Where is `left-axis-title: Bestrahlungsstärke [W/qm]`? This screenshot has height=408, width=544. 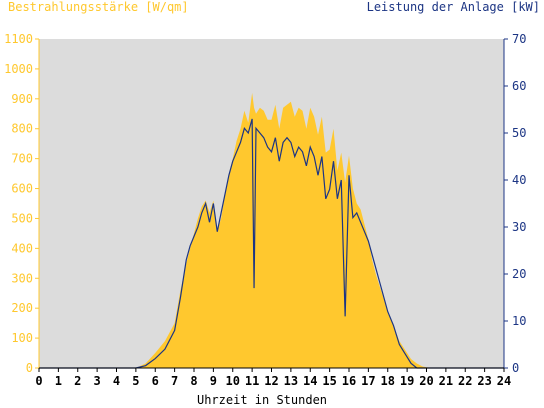
left-axis-title: Bestrahlungsstärke [W/qm] is located at coordinates (98, 7).